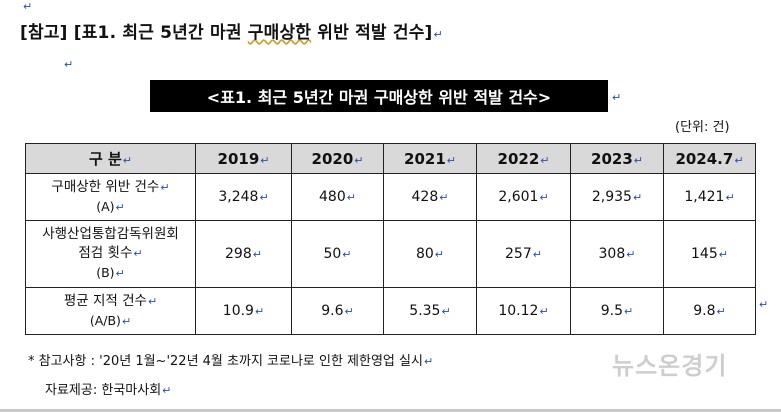 This screenshot has height=412, width=781. What do you see at coordinates (523, 311) in the screenshot?
I see `value-cell: 10.12↵` at bounding box center [523, 311].